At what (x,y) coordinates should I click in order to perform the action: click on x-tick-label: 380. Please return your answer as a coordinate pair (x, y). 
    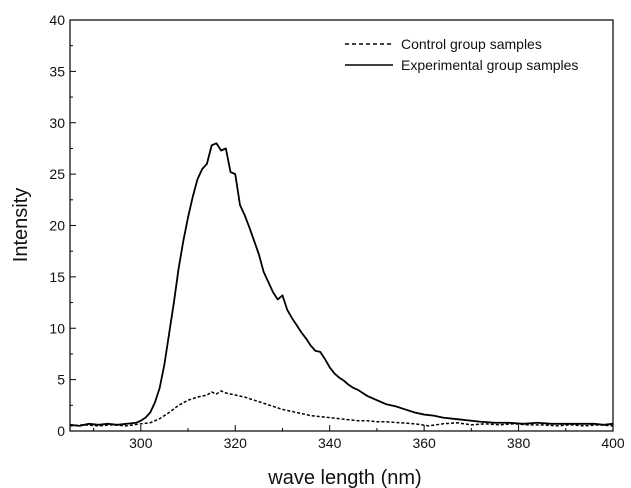
    Looking at the image, I should click on (519, 443).